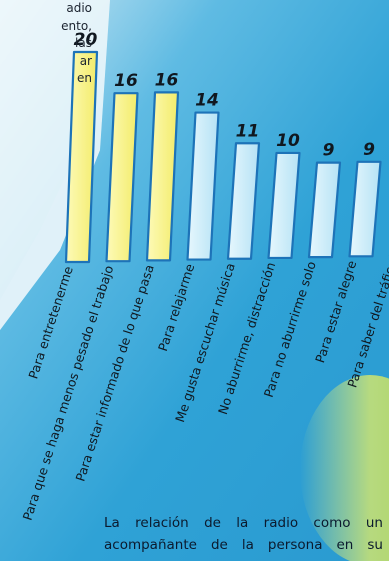 This screenshot has width=389, height=561. What do you see at coordinates (248, 131) in the screenshot?
I see `value-label-5: 11` at bounding box center [248, 131].